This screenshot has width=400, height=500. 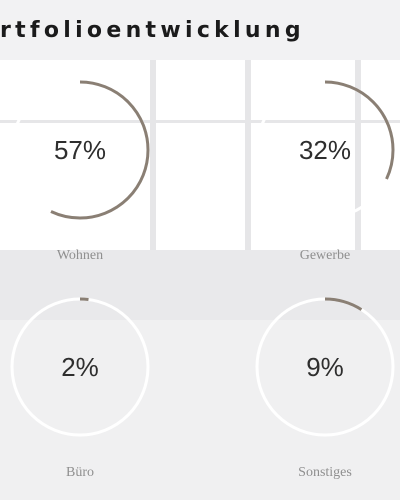 I want to click on stat-value: 57%, so click(x=80, y=149).